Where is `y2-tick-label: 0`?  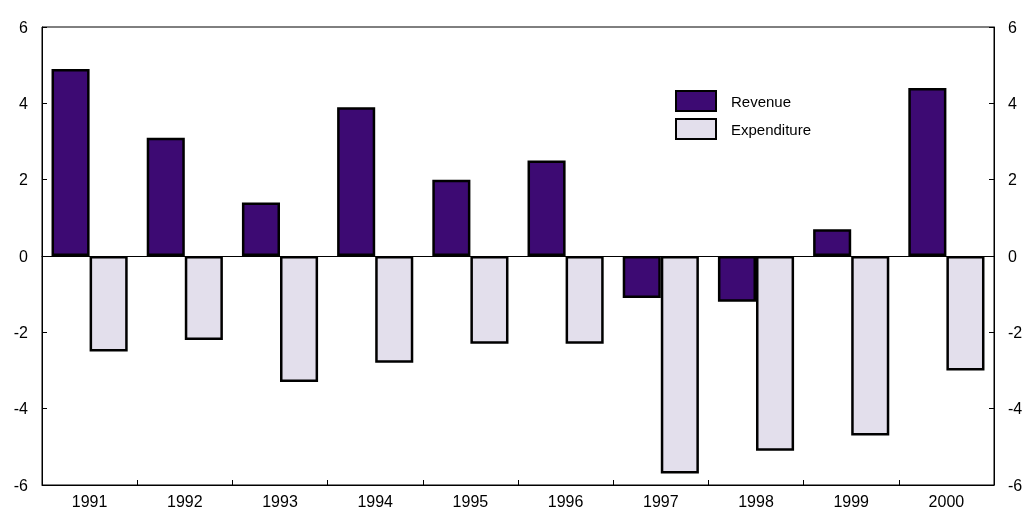
y2-tick-label: 0 is located at coordinates (1012, 256).